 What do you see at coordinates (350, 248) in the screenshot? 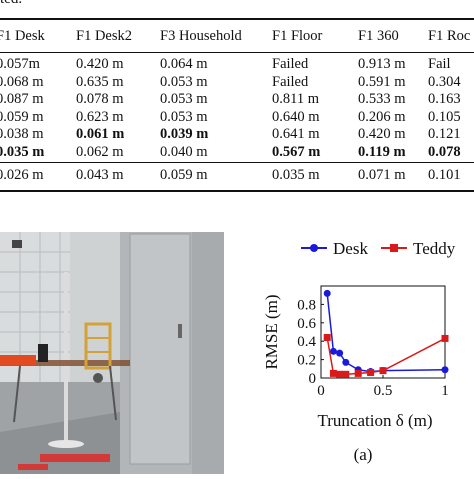
I see `legend-label: Desk` at bounding box center [350, 248].